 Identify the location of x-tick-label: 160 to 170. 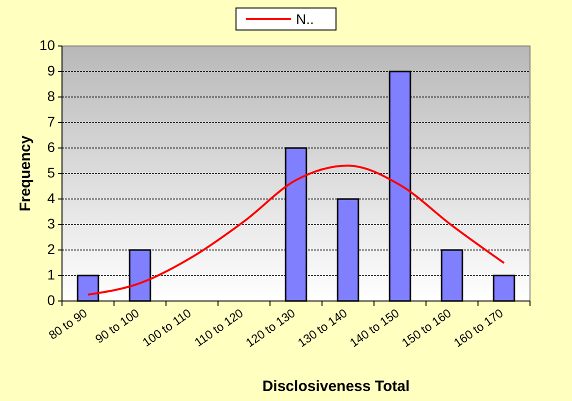
(478, 328).